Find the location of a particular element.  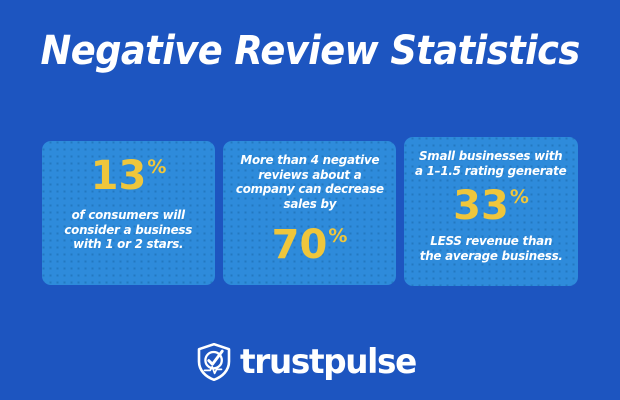

stat-number-3: 33 is located at coordinates (481, 206).